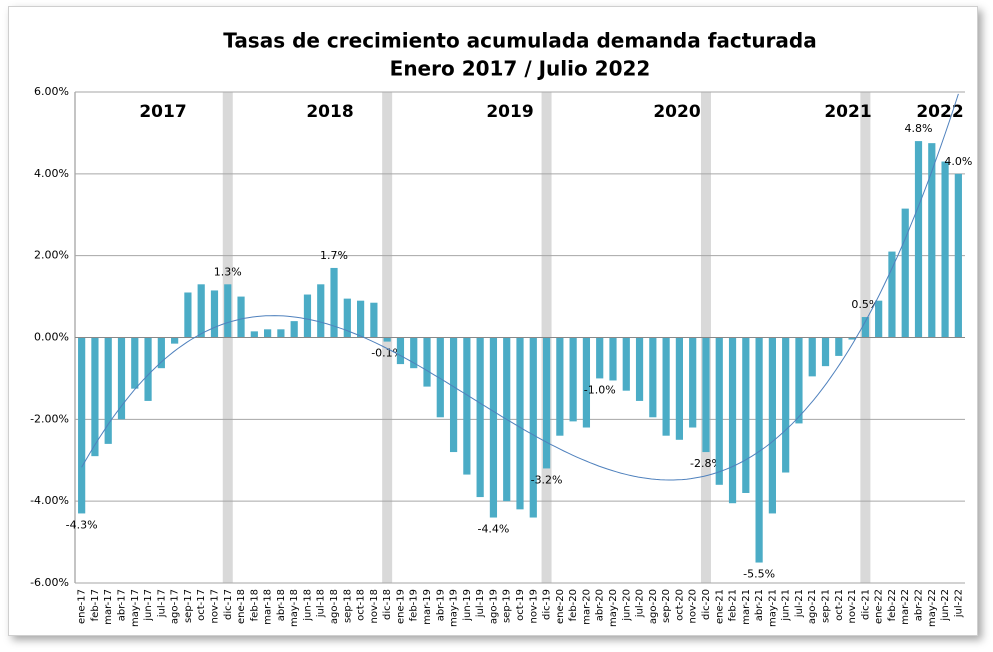 The height and width of the screenshot is (652, 993). What do you see at coordinates (547, 479) in the screenshot?
I see `data-label: -3.2%` at bounding box center [547, 479].